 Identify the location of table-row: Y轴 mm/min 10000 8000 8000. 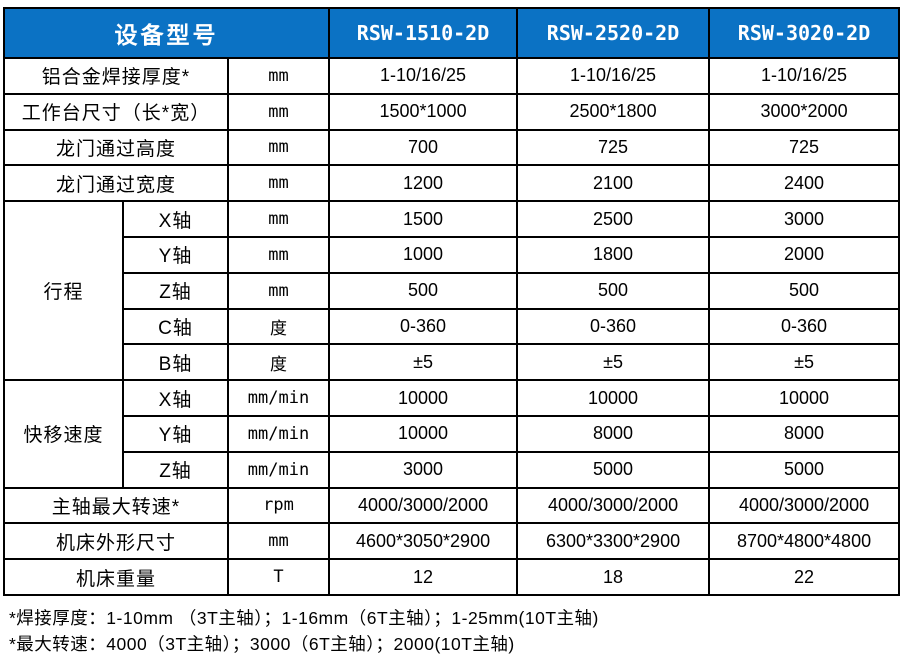
(452, 433).